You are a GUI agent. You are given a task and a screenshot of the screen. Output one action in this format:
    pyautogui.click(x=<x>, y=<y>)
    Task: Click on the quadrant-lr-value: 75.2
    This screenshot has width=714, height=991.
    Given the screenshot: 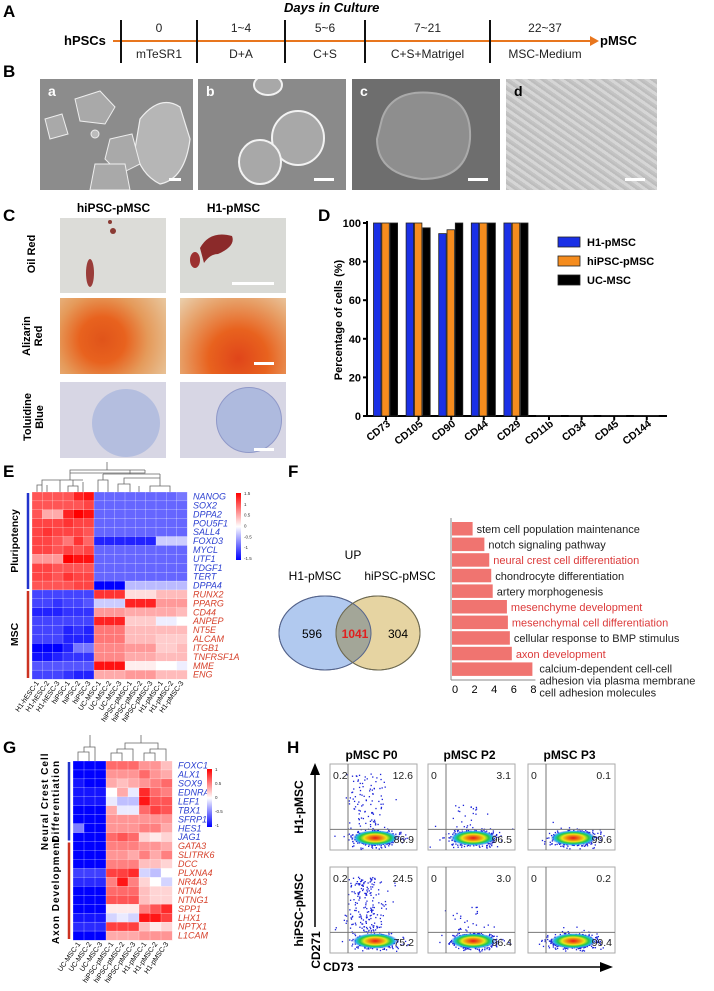 What is the action you would take?
    pyautogui.click(x=404, y=943)
    